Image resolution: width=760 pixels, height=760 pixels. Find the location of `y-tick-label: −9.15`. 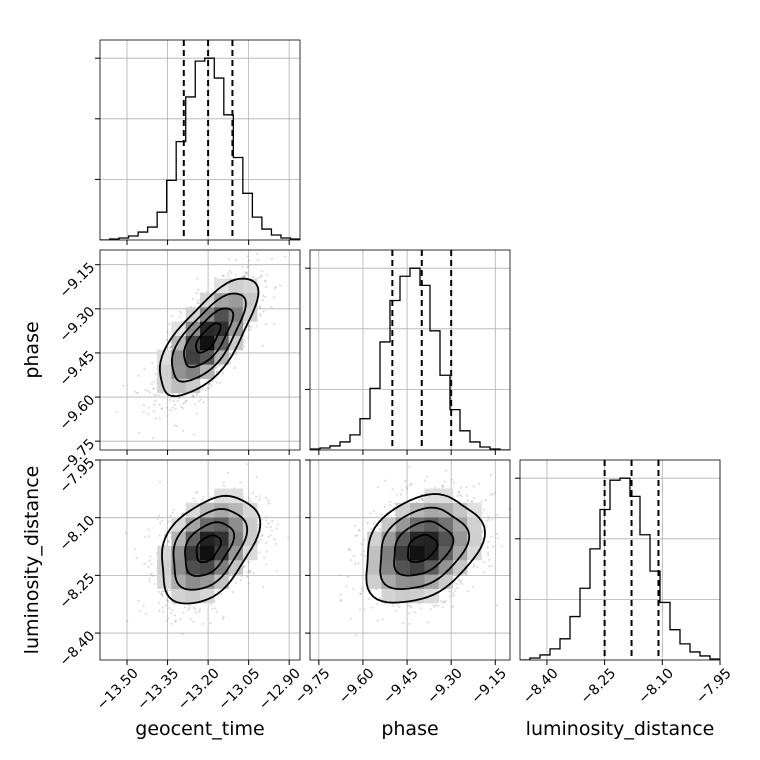

y-tick-label: −9.15 is located at coordinates (78, 281).